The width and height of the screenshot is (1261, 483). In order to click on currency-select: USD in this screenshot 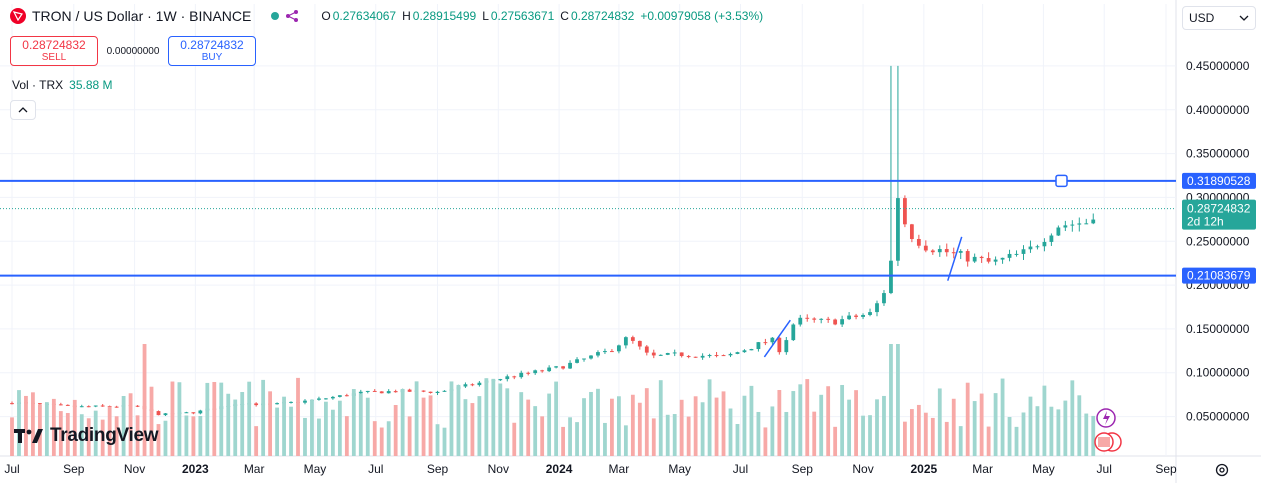, I will do `click(1219, 18)`.